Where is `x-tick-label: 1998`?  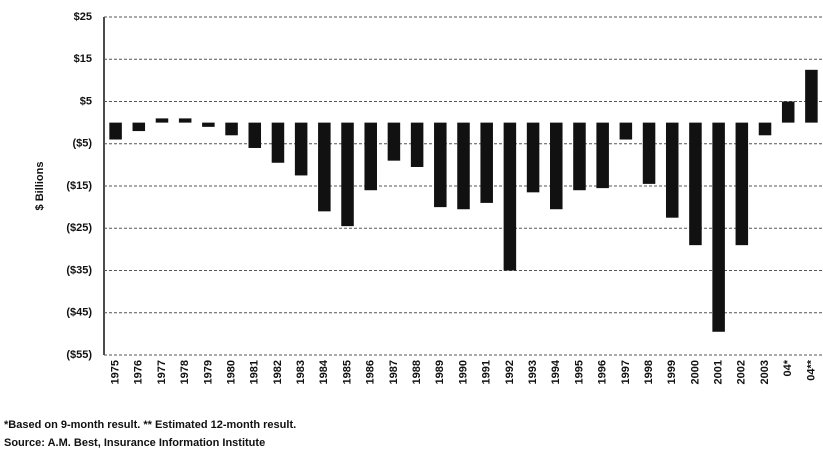
x-tick-label: 1998 is located at coordinates (649, 372).